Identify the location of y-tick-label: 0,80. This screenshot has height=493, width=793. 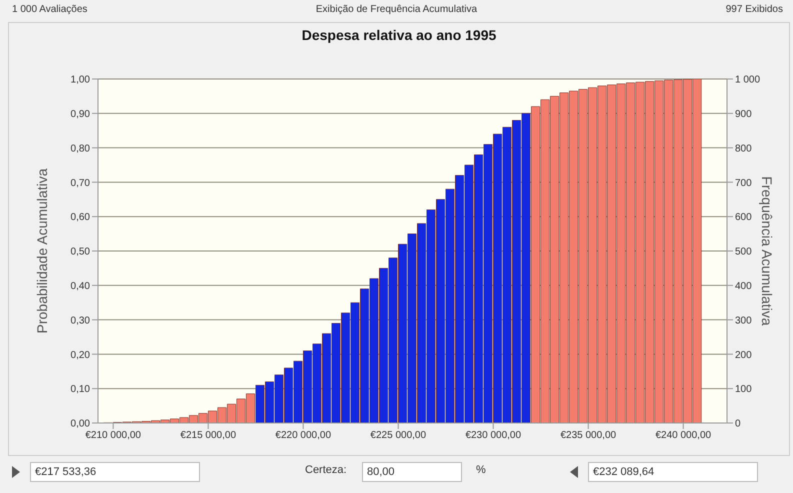
(80, 148).